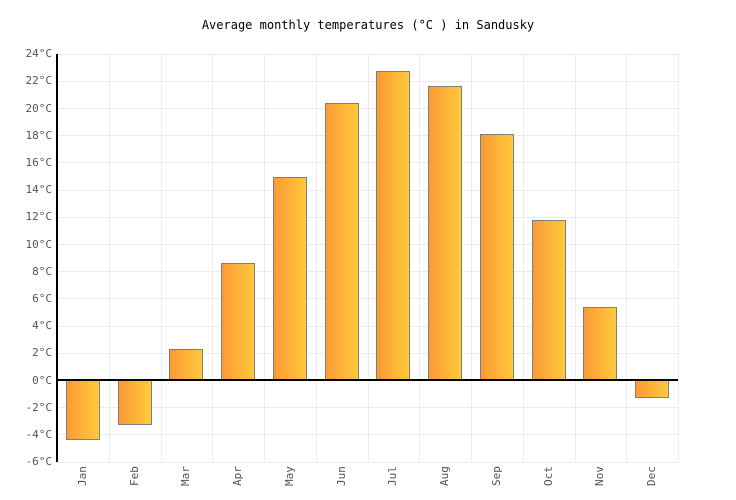 This screenshot has height=500, width=736. What do you see at coordinates (42, 325) in the screenshot?
I see `y-axis-tick-label: 4°C` at bounding box center [42, 325].